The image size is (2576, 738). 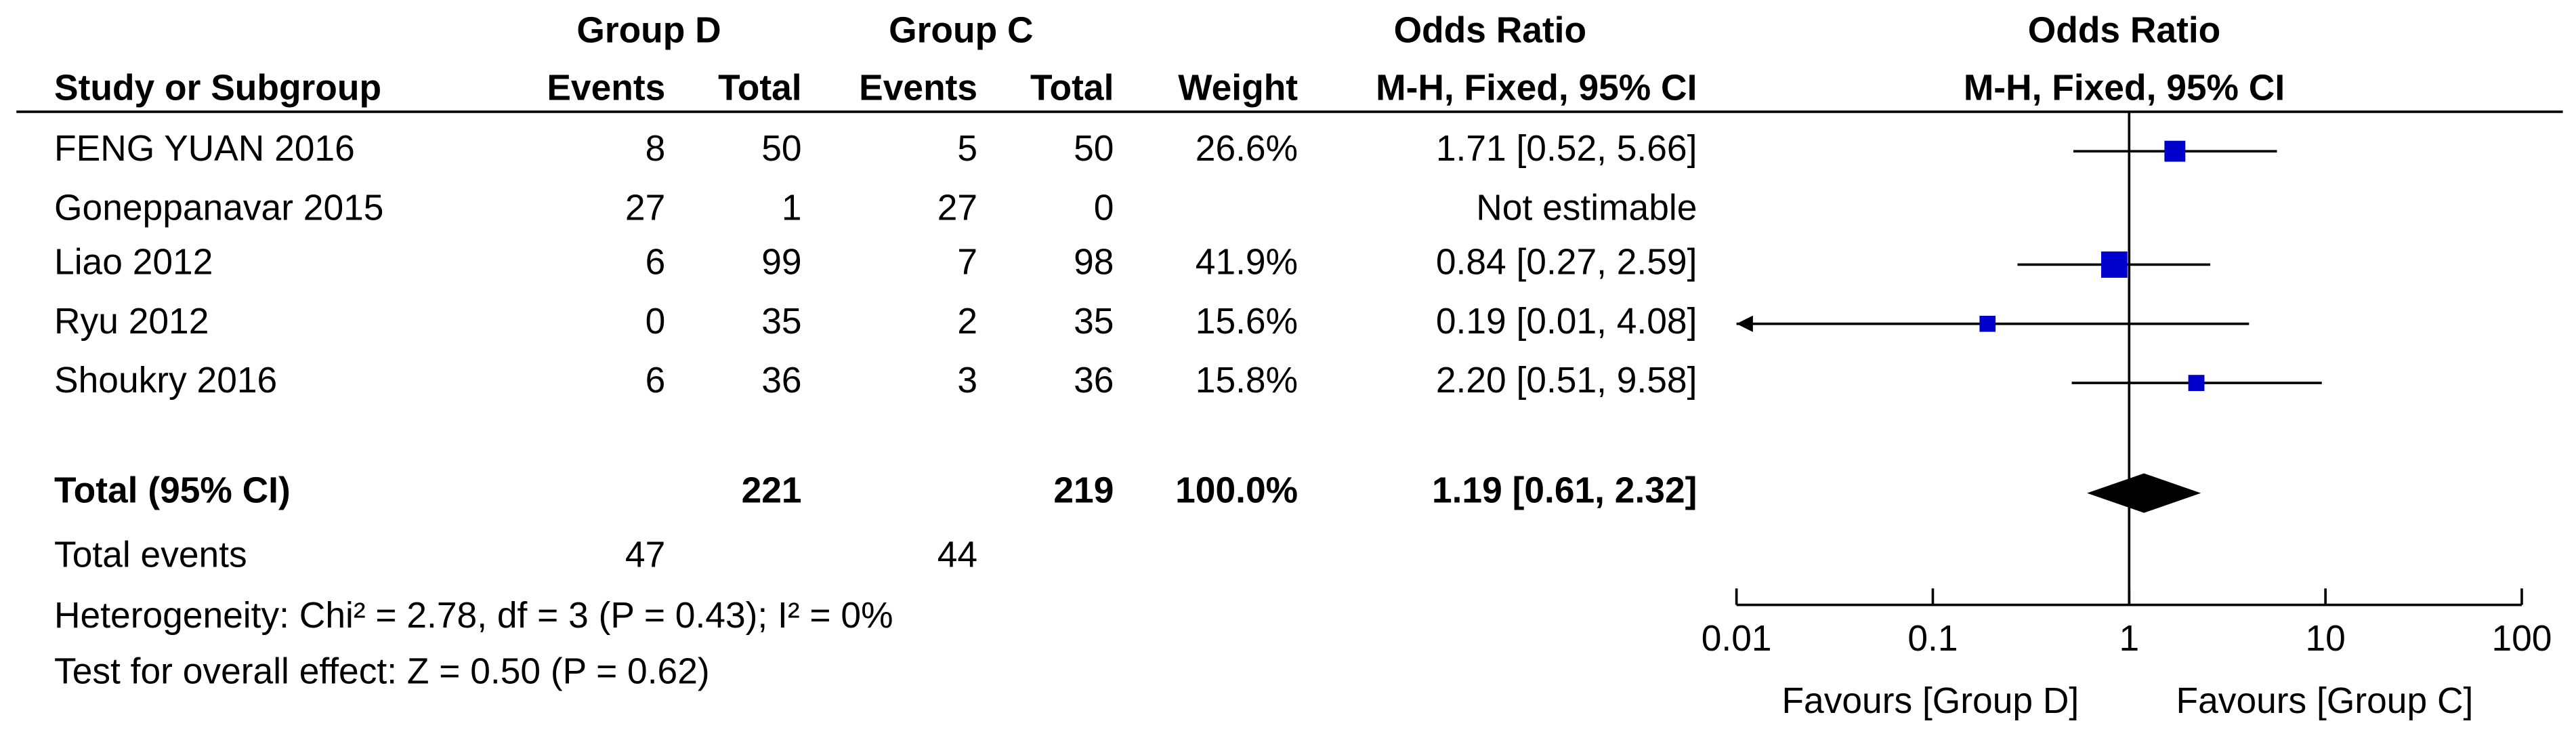 I want to click on cell: 8, so click(x=656, y=149).